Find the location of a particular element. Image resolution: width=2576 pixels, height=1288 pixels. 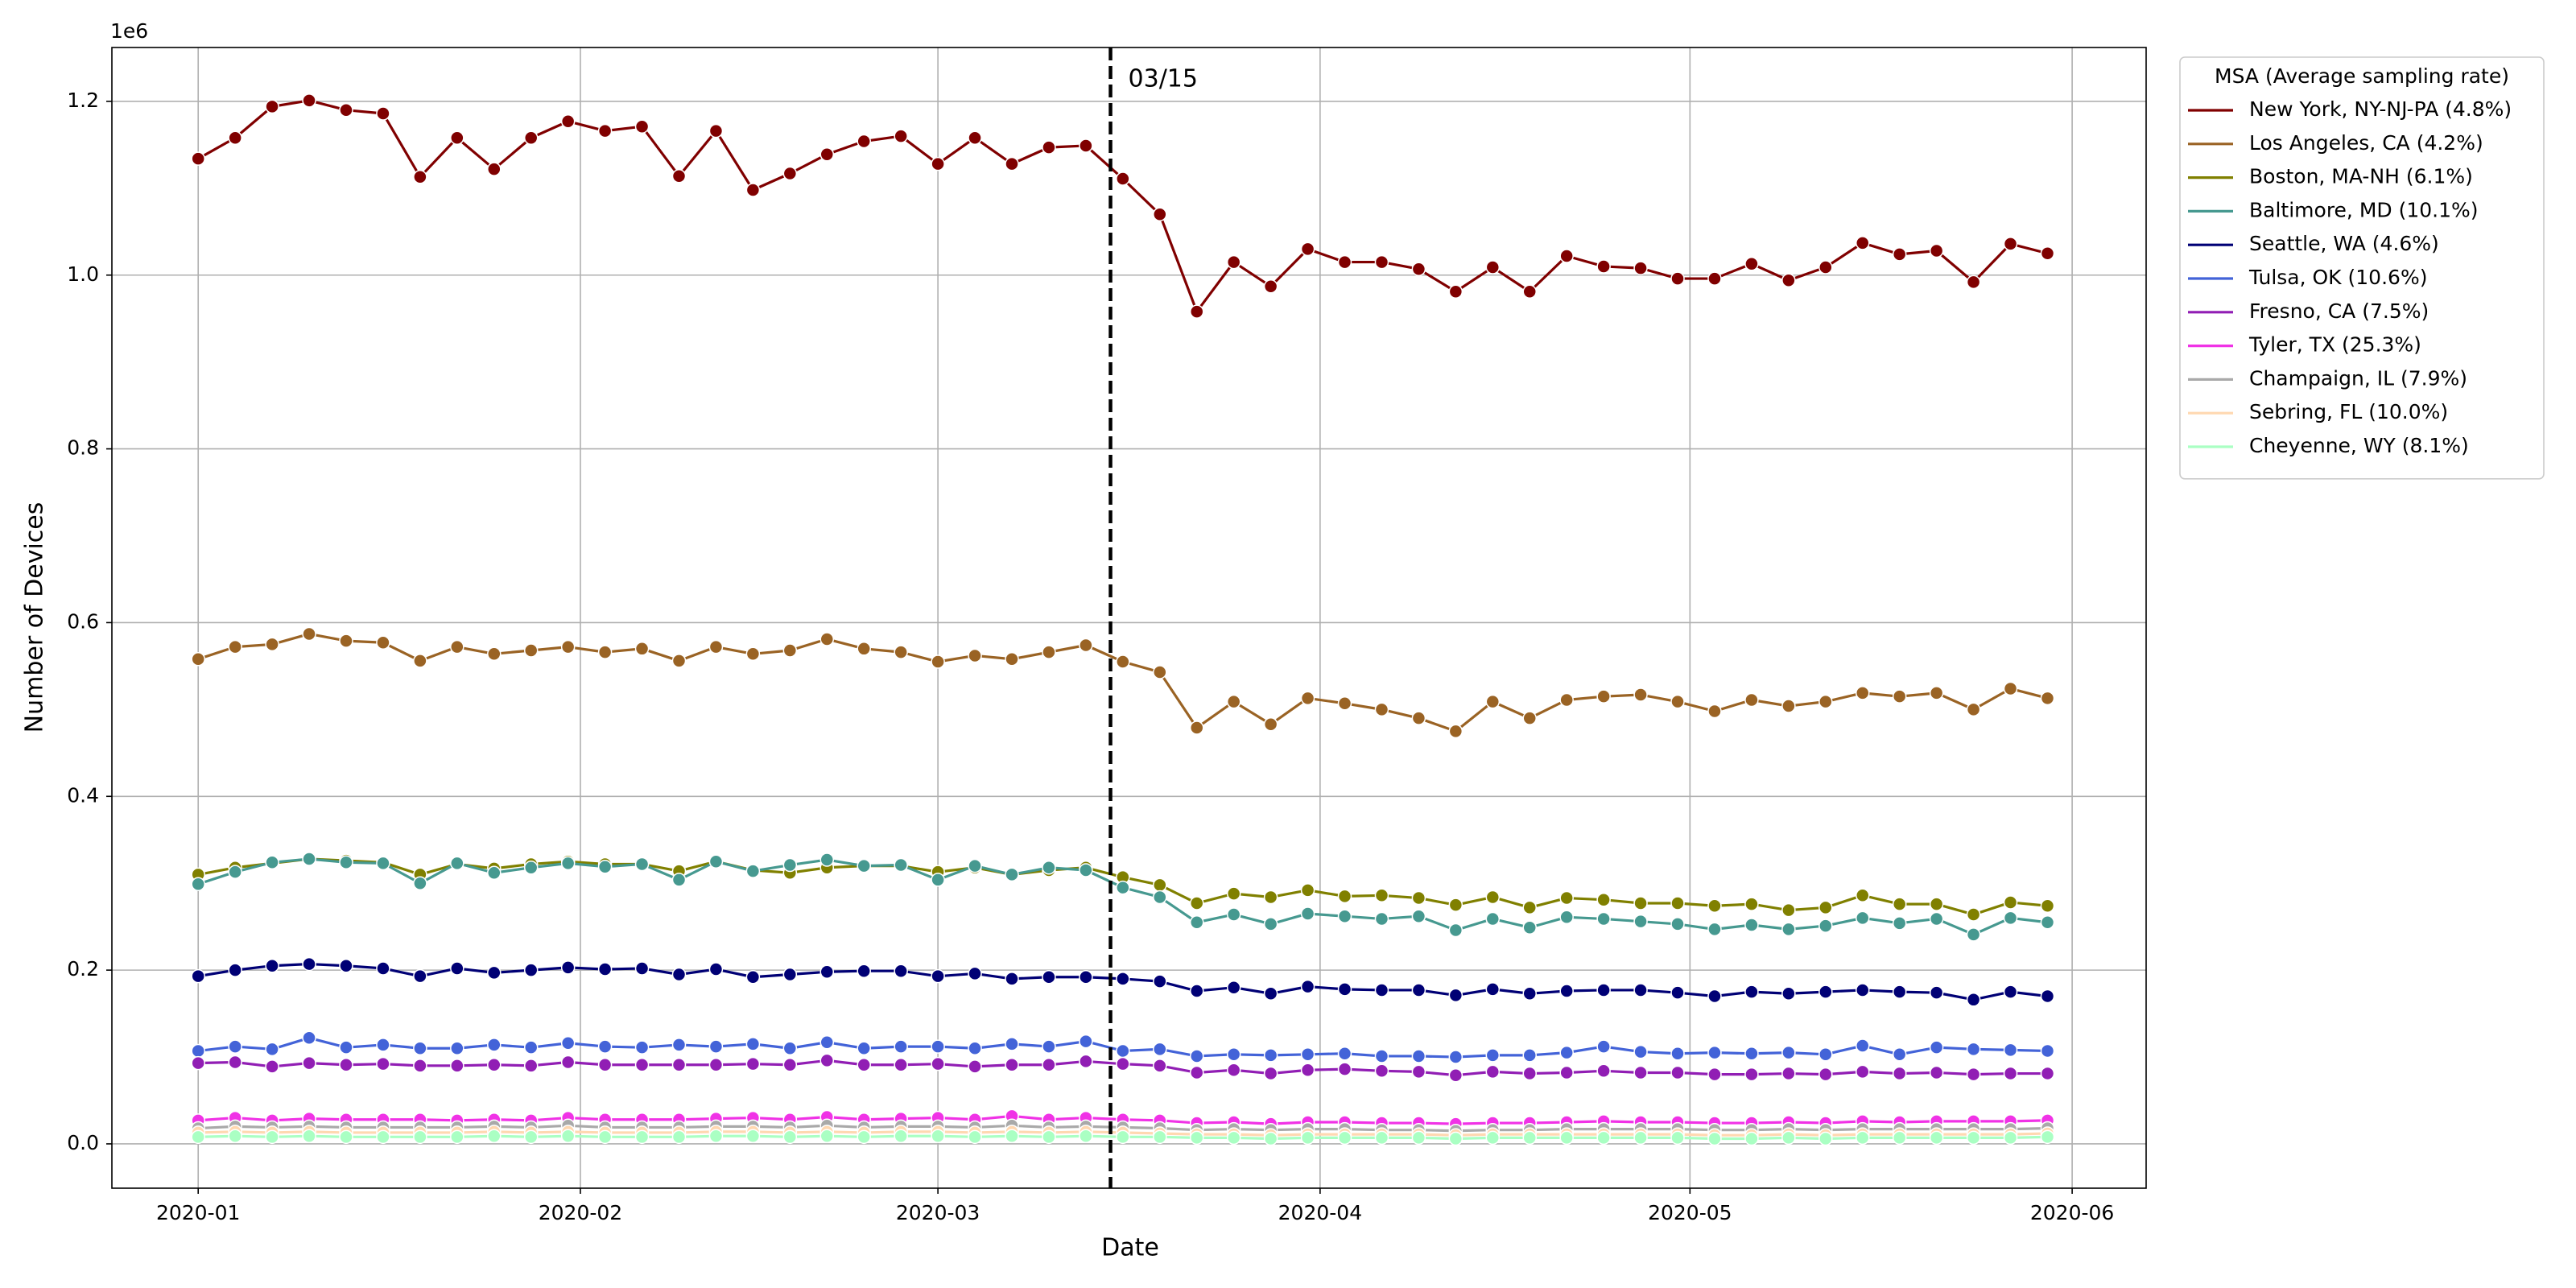

x-tick-label: 2020-04 is located at coordinates (1320, 1212).